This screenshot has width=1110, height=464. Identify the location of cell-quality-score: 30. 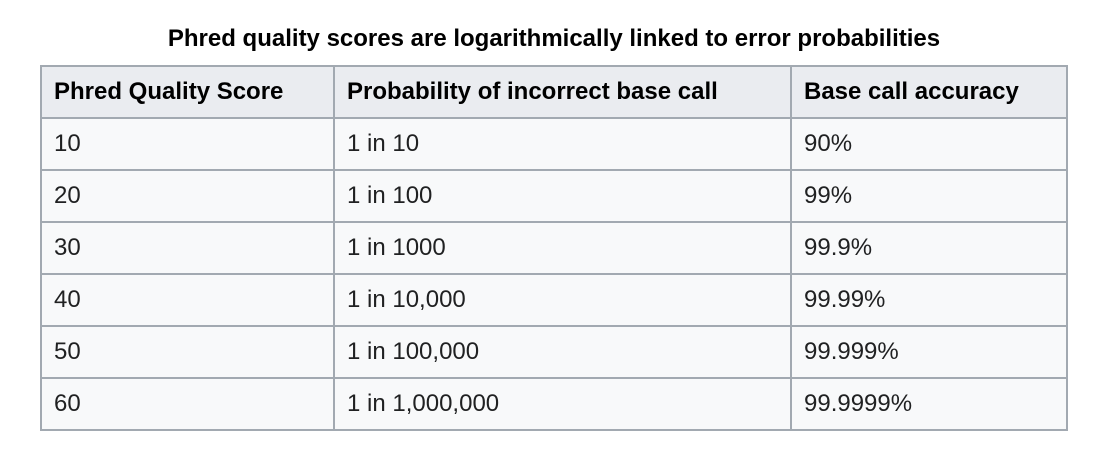
(187, 248).